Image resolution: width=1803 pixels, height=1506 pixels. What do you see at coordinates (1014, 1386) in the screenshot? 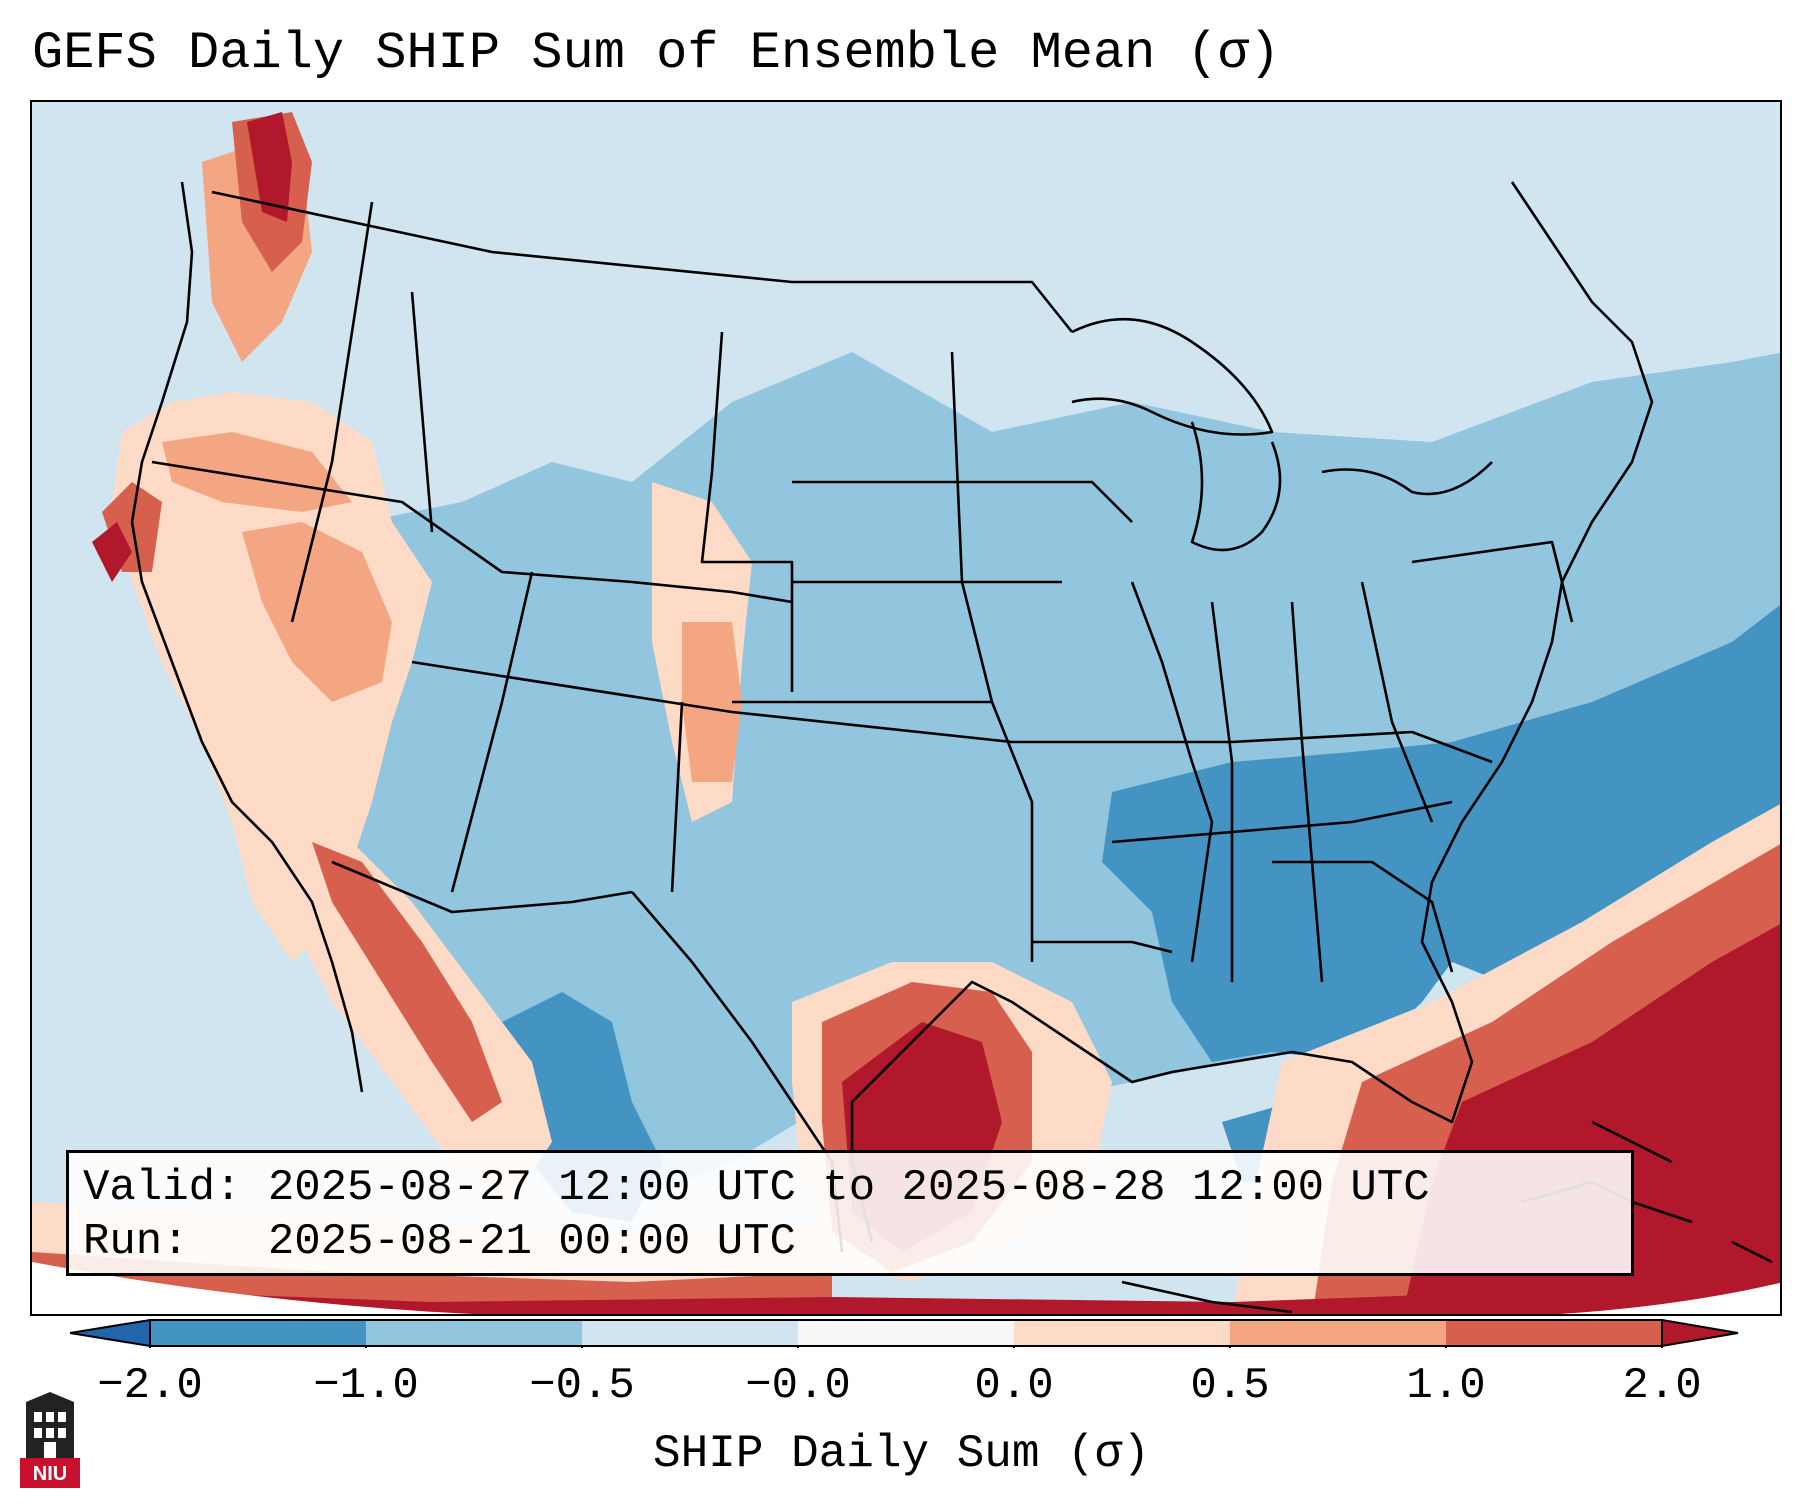
I see `colorbar-tick-label: 0.0` at bounding box center [1014, 1386].